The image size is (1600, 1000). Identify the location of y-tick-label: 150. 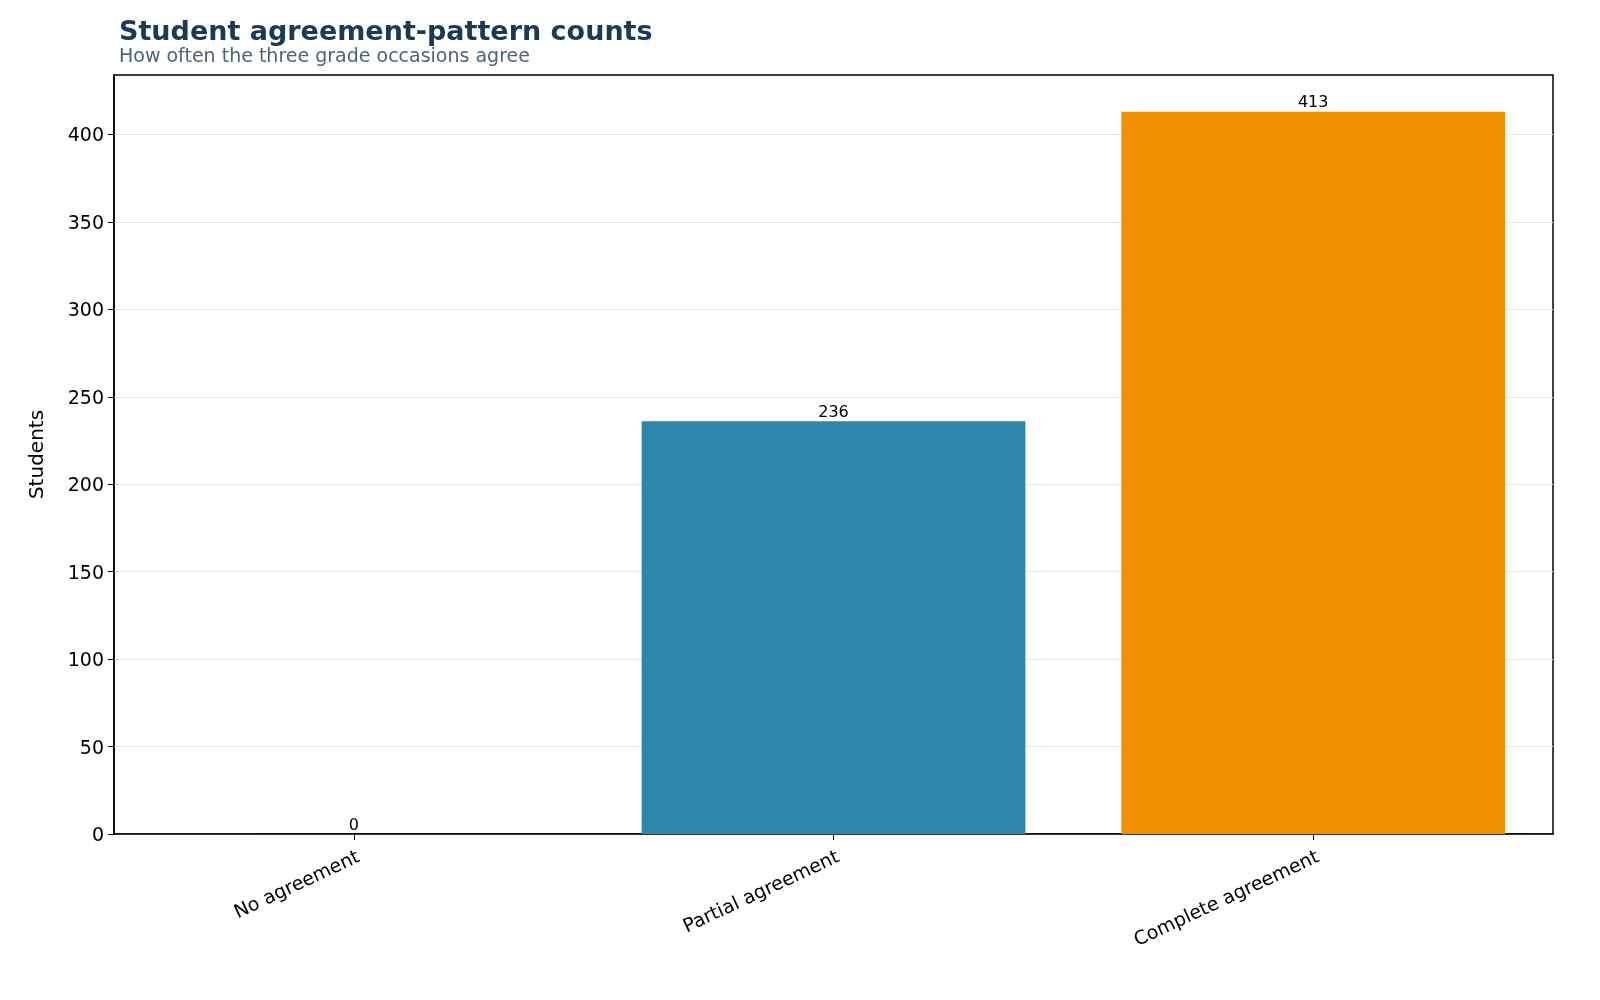
(85, 571).